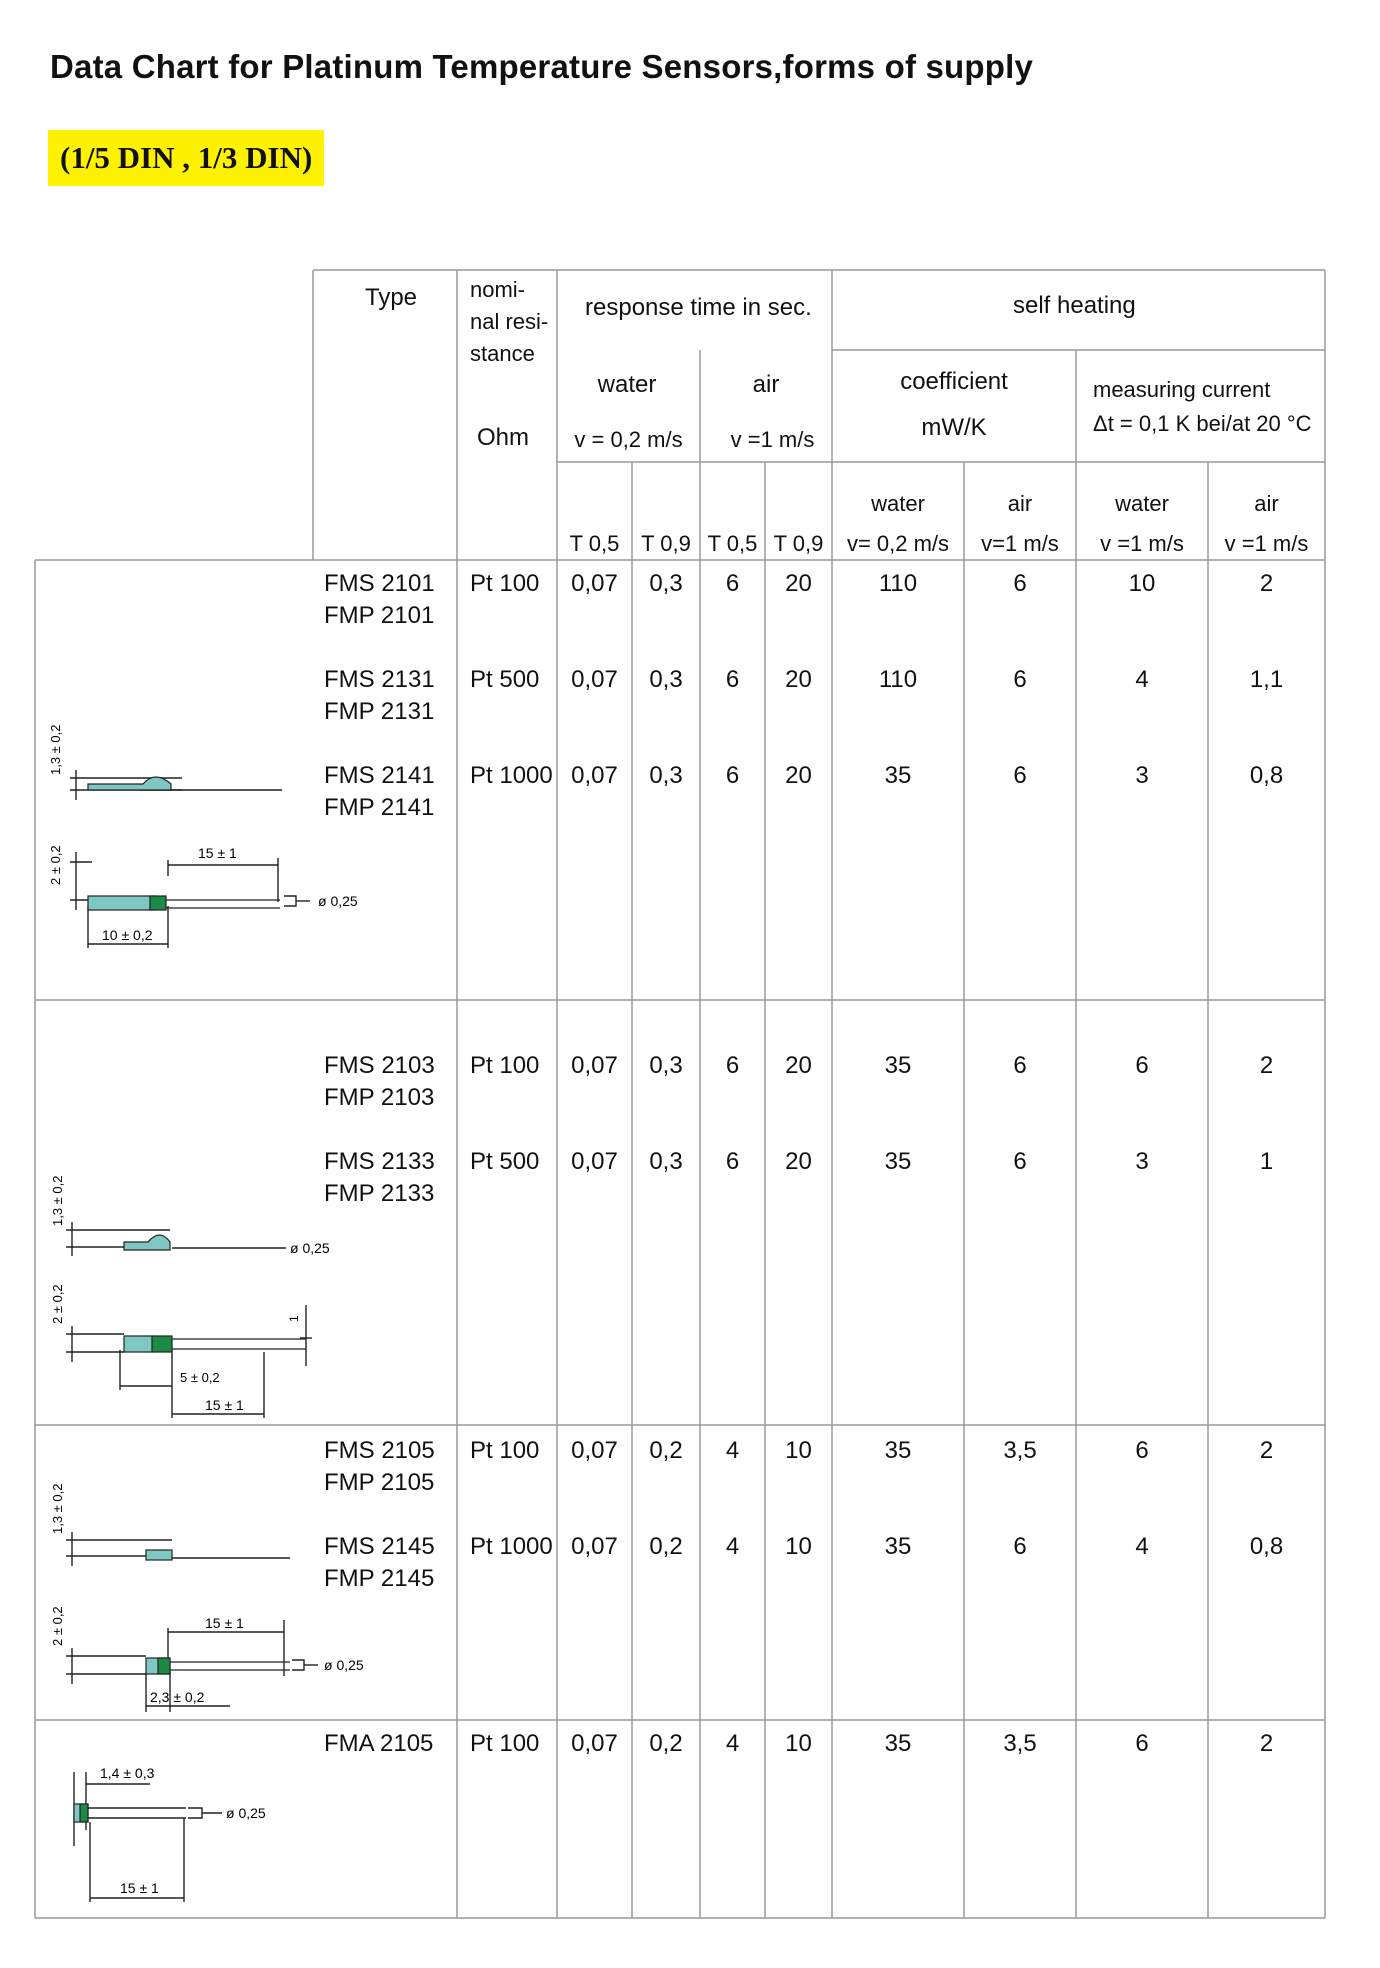 The height and width of the screenshot is (1968, 1380). What do you see at coordinates (1266, 1161) in the screenshot?
I see `cell-ma: 1` at bounding box center [1266, 1161].